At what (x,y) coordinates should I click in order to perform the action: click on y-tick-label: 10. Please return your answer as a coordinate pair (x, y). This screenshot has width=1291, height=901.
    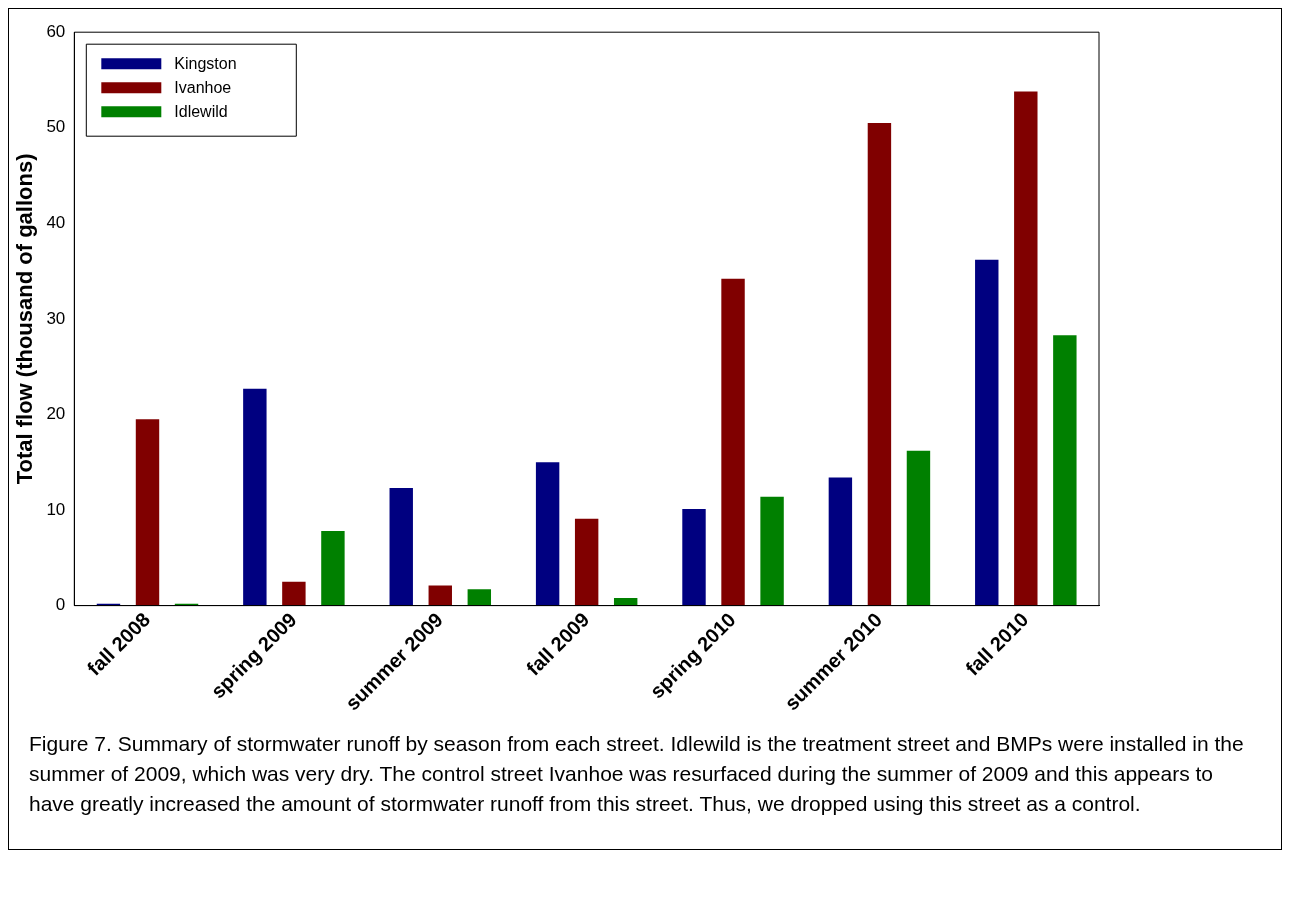
    Looking at the image, I should click on (56, 509).